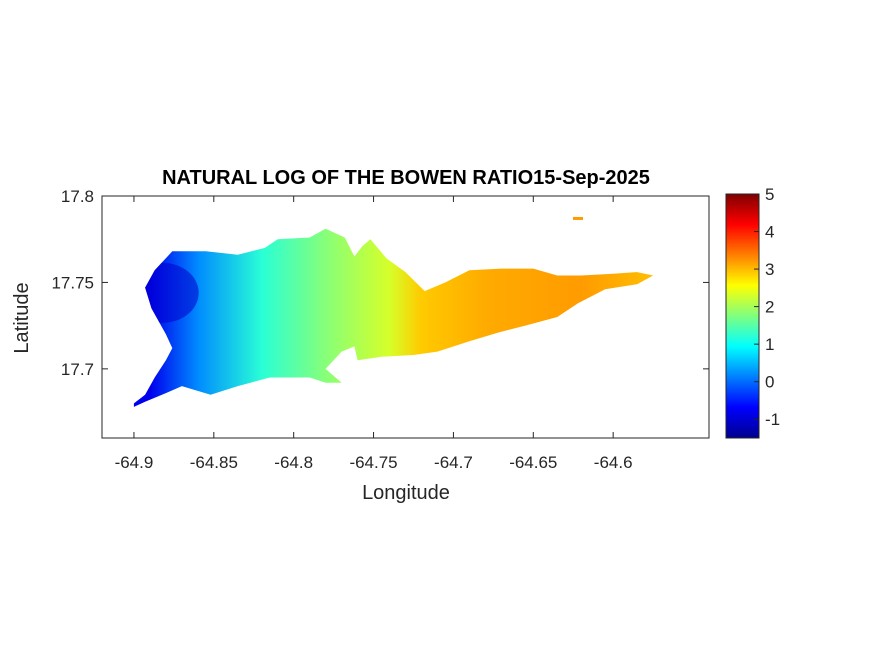 This screenshot has width=875, height=656. What do you see at coordinates (769, 269) in the screenshot?
I see `colorbar-tick-label: 3` at bounding box center [769, 269].